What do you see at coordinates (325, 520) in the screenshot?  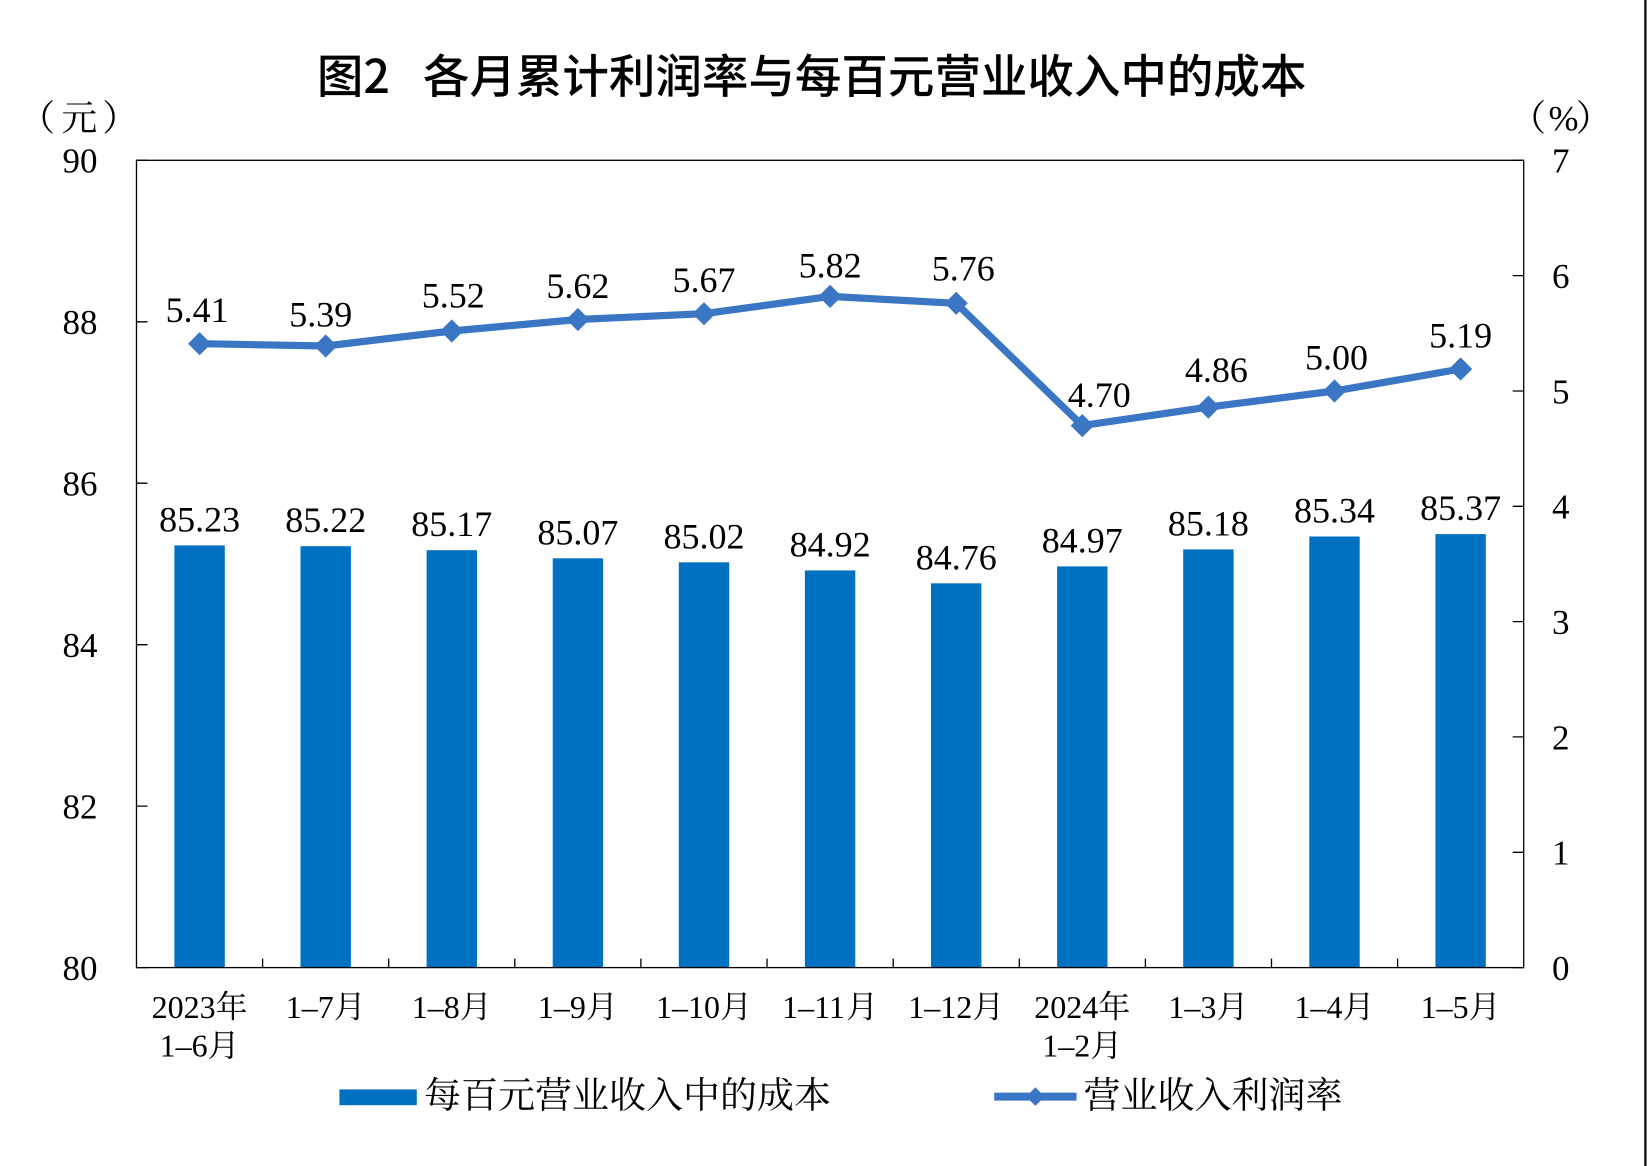 I see `svg-text: 85.22` at bounding box center [325, 520].